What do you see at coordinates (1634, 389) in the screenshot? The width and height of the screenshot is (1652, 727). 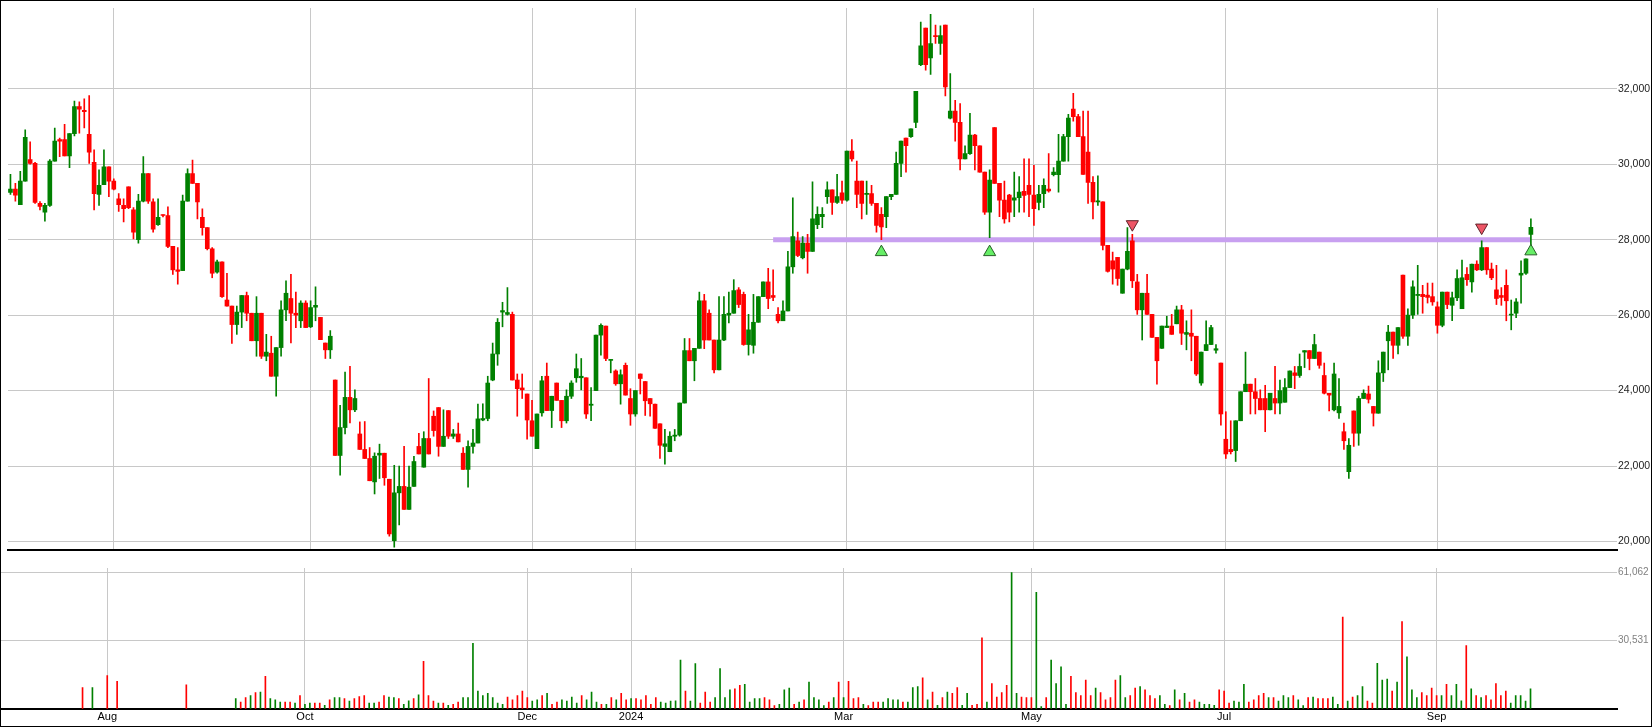 I see `y-tick-label: 24,000` at bounding box center [1634, 389].